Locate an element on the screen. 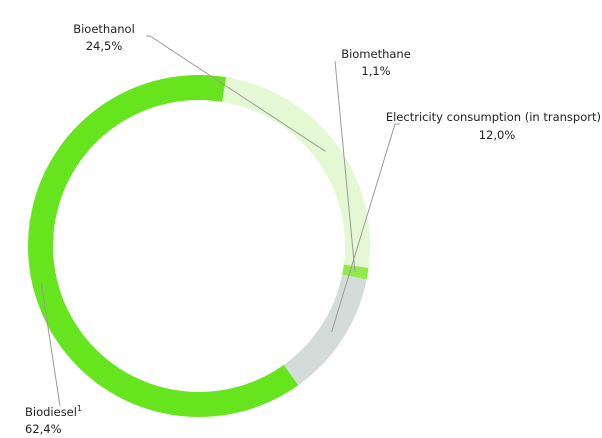  slice-label-biodiesel: Biodiesel1 is located at coordinates (53, 411).